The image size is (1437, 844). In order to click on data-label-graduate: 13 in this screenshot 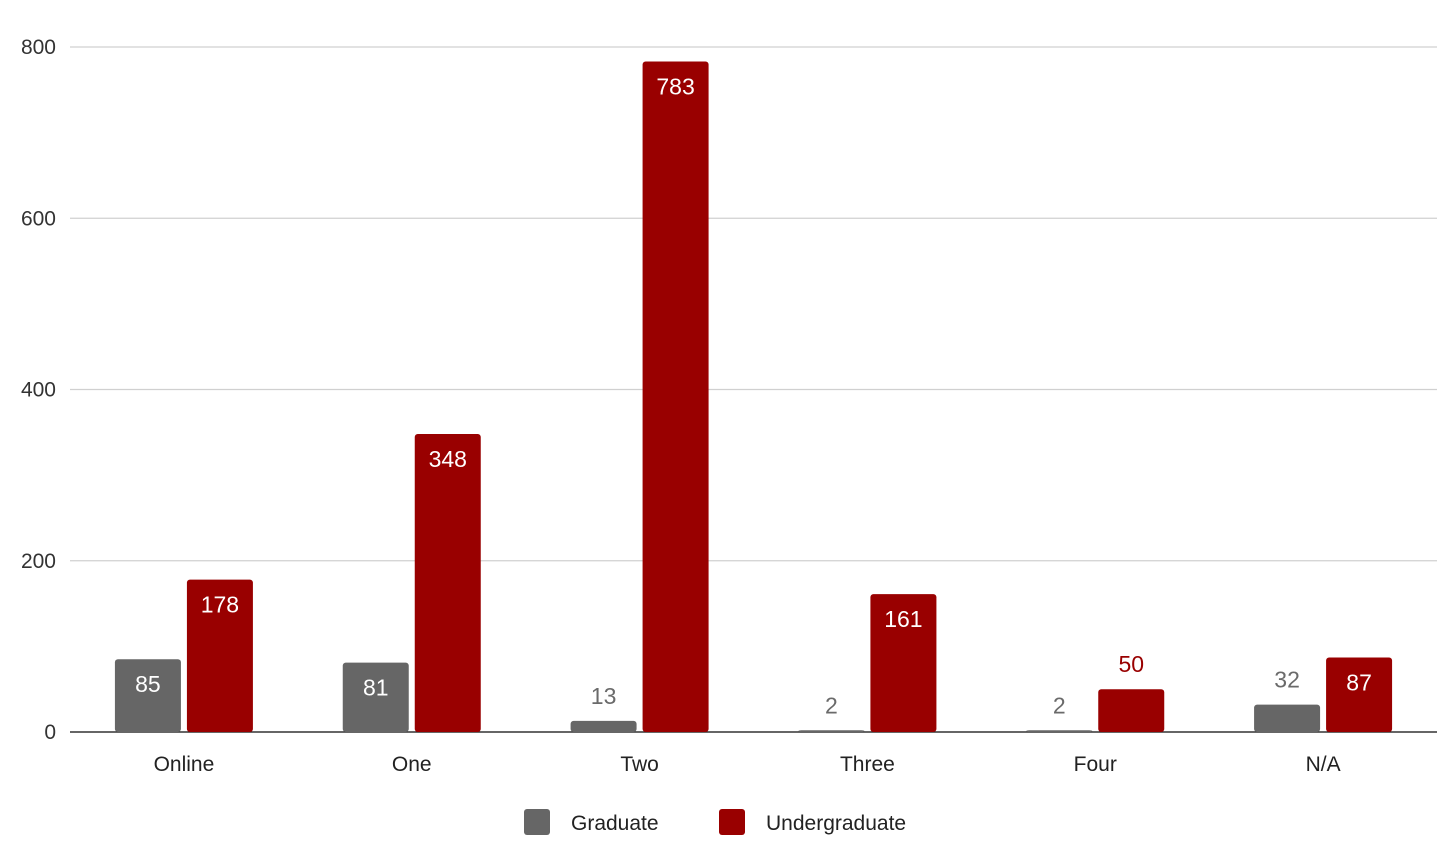, I will do `click(604, 696)`.